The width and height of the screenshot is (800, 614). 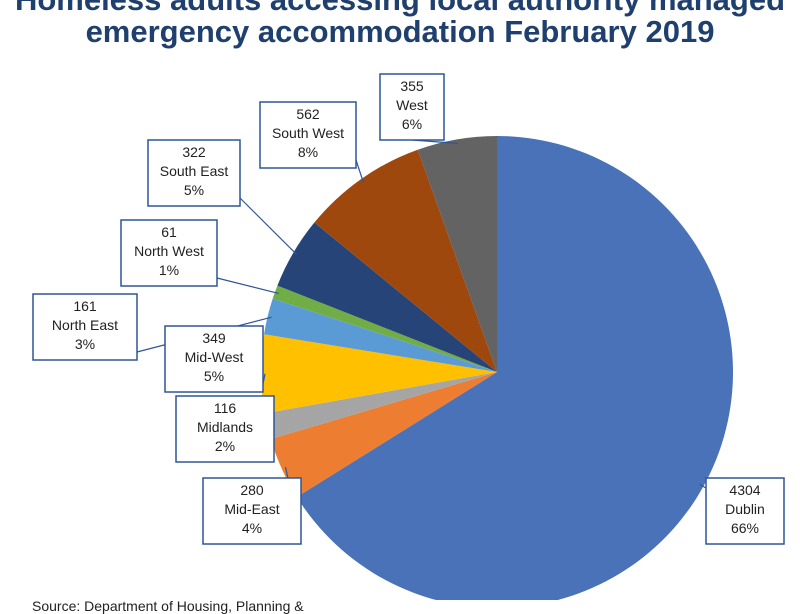 What do you see at coordinates (745, 528) in the screenshot?
I see `data-label-percent: 66%` at bounding box center [745, 528].